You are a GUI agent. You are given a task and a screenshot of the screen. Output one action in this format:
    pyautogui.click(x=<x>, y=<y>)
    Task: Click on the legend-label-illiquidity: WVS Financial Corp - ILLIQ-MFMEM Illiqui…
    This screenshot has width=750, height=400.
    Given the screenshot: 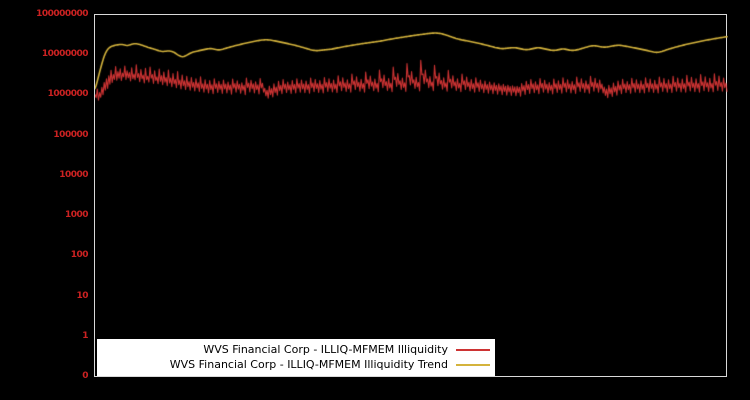 What is the action you would take?
    pyautogui.click(x=325, y=349)
    